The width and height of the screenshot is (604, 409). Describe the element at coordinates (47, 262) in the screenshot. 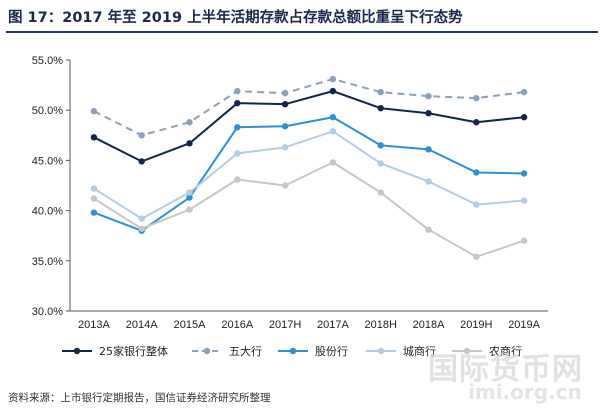

I see `y-tick-label: 35.0%` at that location.